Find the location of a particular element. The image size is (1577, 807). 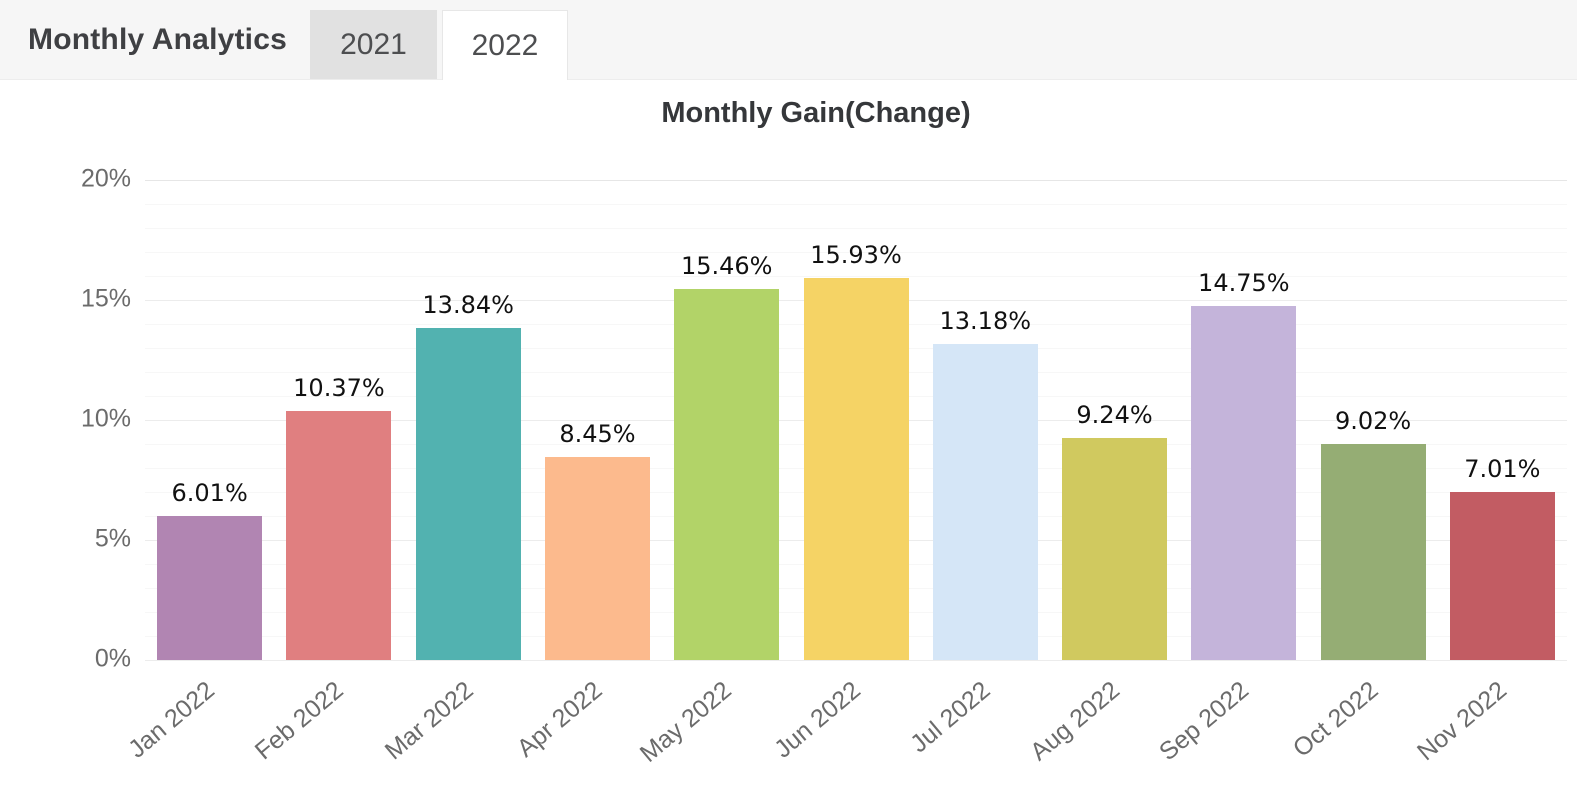

x-axis-label: Sep 2022 is located at coordinates (1203, 721).